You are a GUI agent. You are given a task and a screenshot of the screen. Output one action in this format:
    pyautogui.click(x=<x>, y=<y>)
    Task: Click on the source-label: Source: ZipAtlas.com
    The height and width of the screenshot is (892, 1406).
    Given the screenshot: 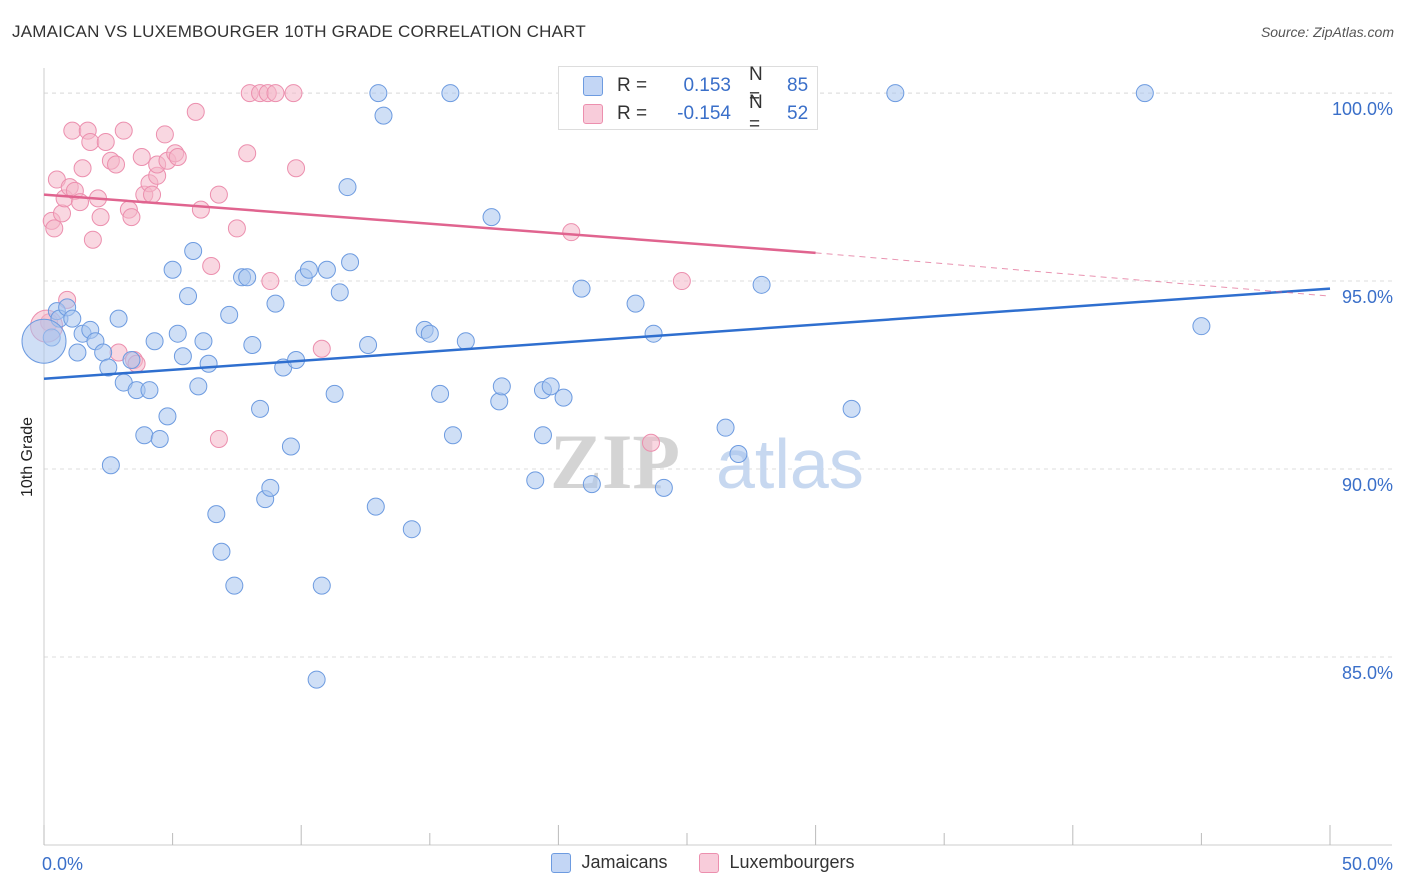 What is the action you would take?
    pyautogui.click(x=1327, y=32)
    